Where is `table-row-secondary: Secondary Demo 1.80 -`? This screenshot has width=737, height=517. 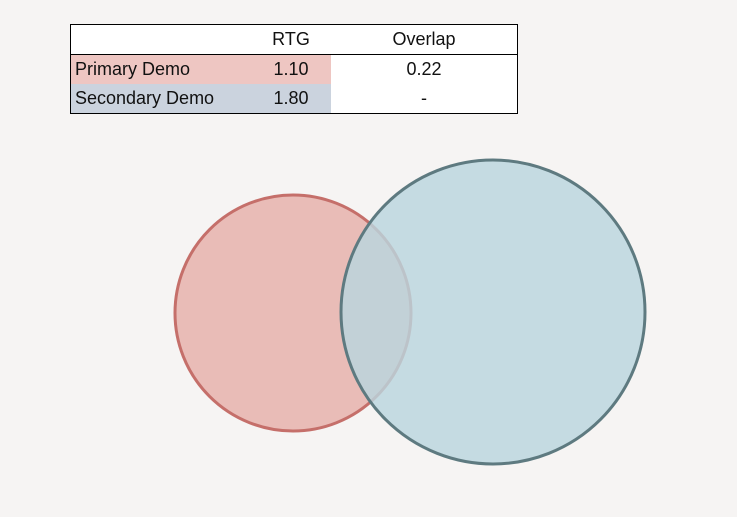 table-row-secondary: Secondary Demo 1.80 - is located at coordinates (294, 98).